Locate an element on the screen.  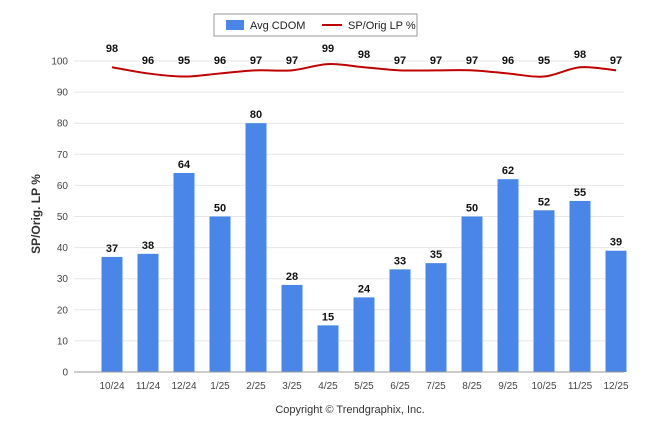
legend: Avg CDOM SP/Orig LP % is located at coordinates (315, 25).